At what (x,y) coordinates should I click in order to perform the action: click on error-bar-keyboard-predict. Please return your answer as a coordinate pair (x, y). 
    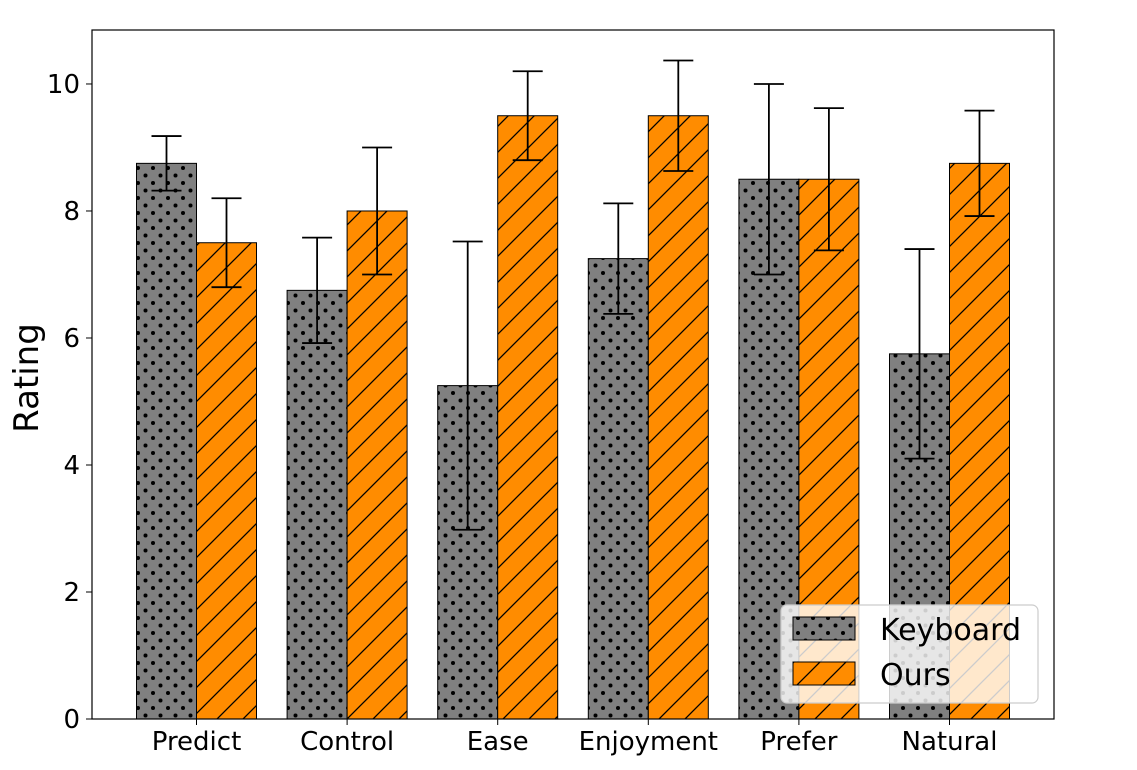
    Looking at the image, I should click on (166, 163).